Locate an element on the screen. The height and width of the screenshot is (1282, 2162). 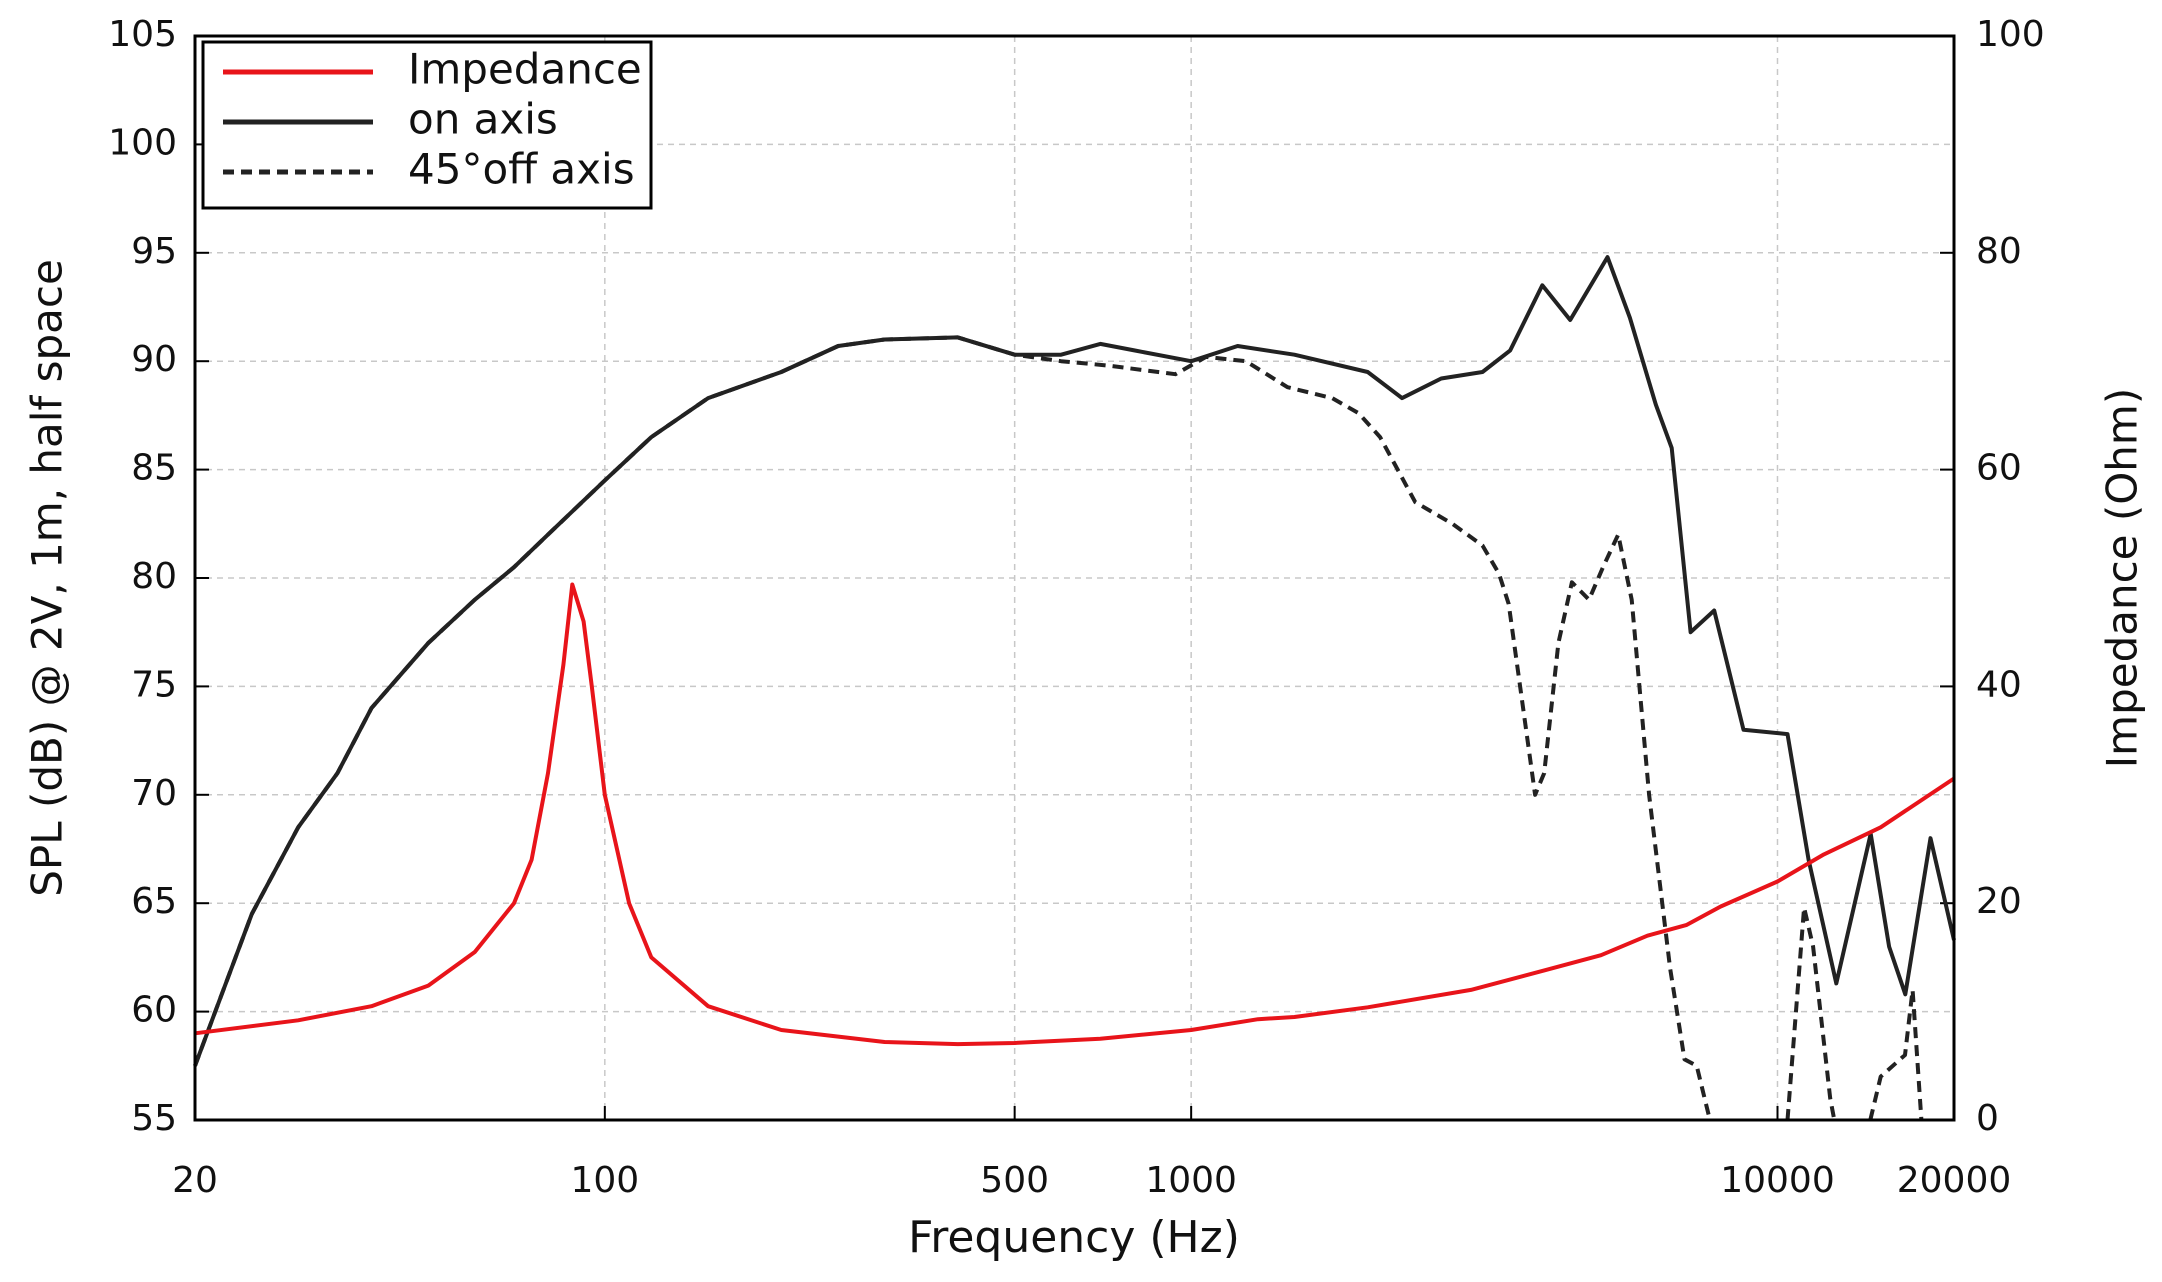
y2-axis-label: Impedance (Ohm) is located at coordinates (2122, 578).